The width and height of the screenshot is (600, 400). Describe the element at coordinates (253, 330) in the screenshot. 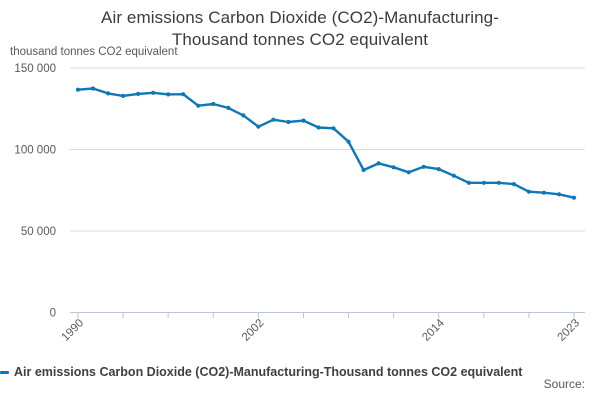

I see `x-tick-label: 2002` at that location.